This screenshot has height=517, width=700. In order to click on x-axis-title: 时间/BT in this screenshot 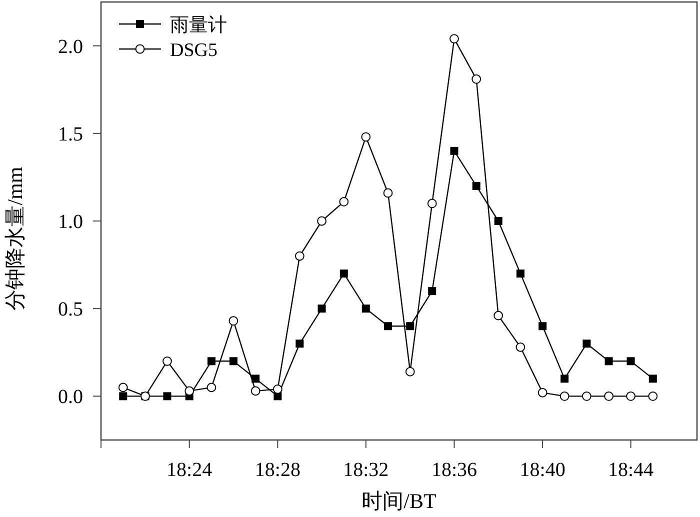, I will do `click(399, 501)`.